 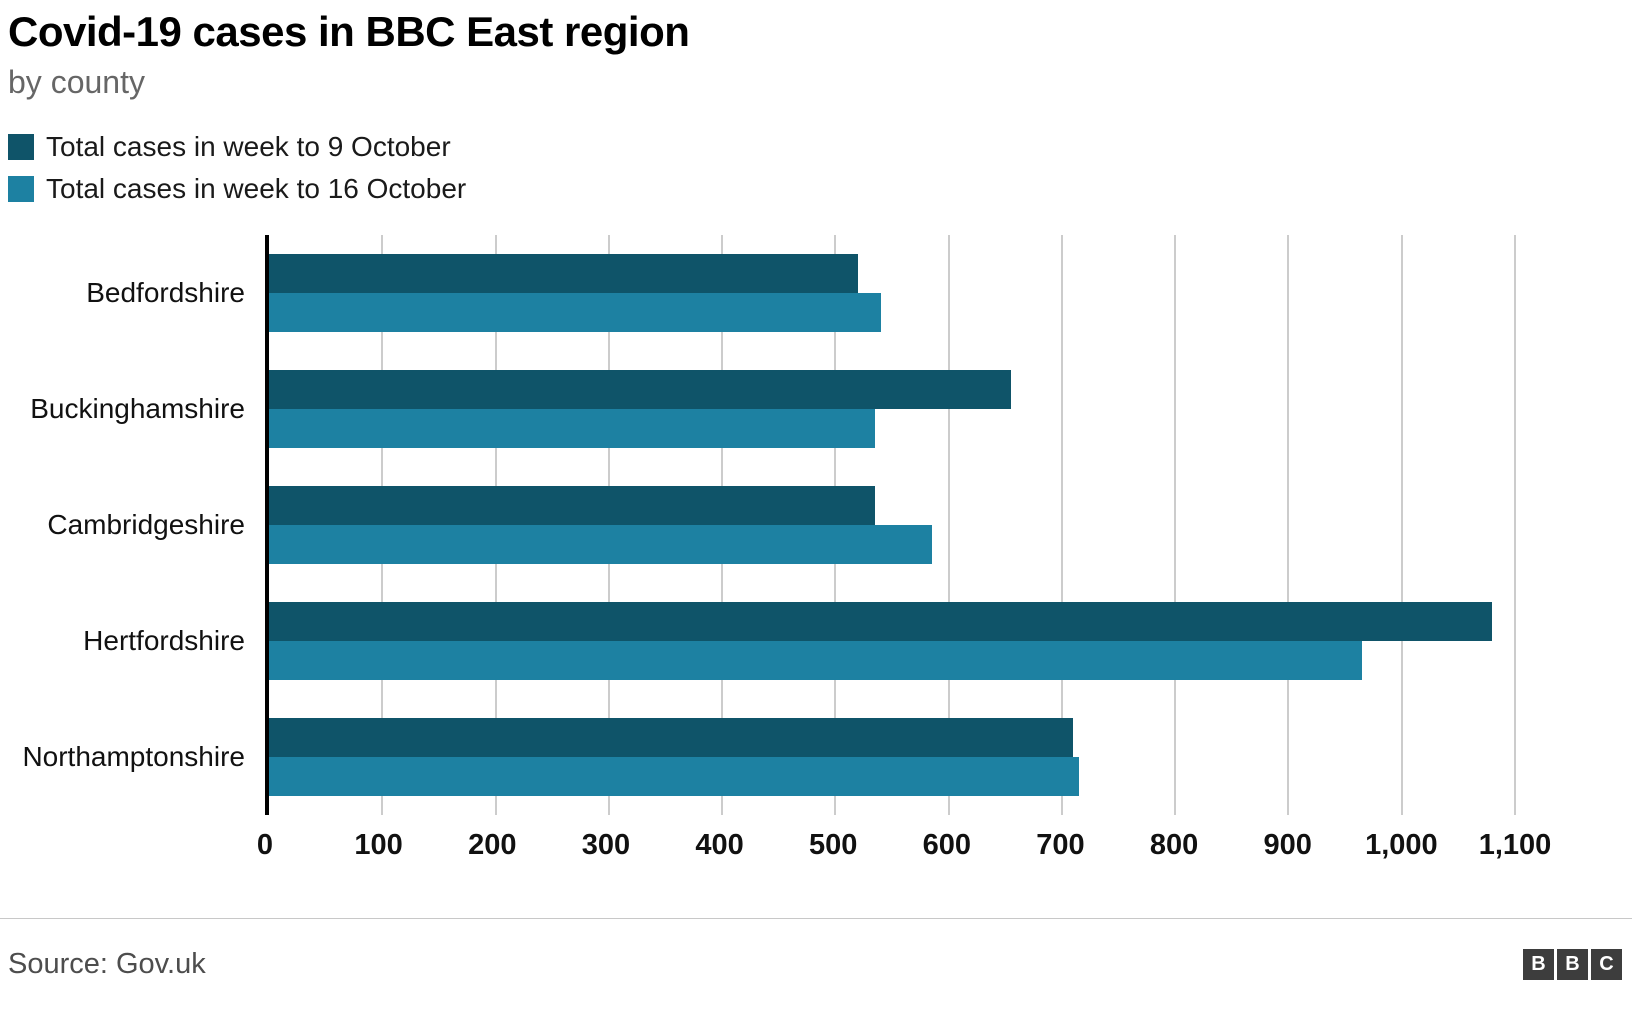 What do you see at coordinates (1174, 845) in the screenshot?
I see `x-tick-label: 800` at bounding box center [1174, 845].